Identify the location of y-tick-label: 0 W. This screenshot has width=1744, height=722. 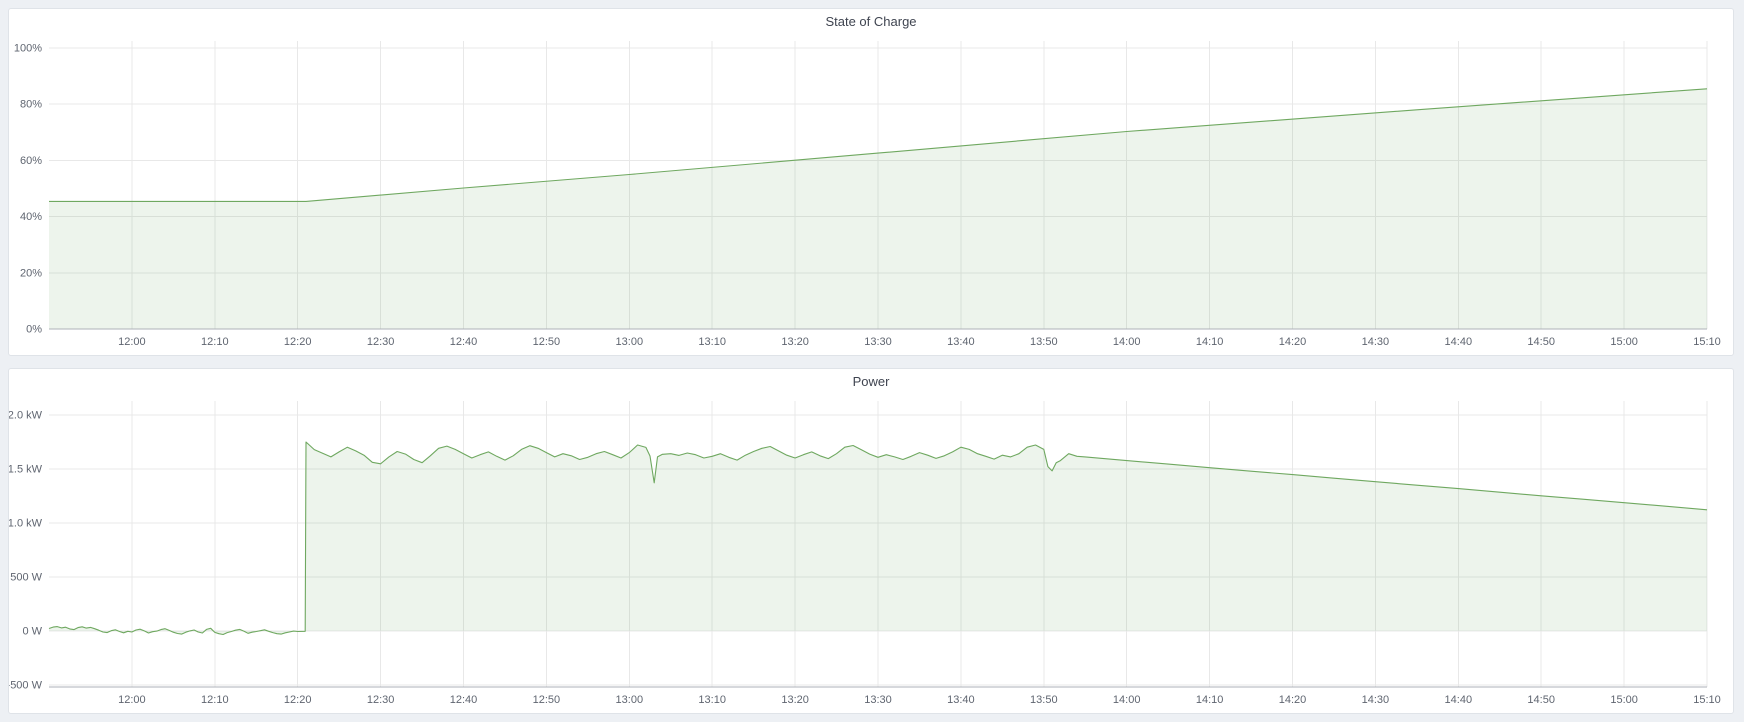
(32, 631).